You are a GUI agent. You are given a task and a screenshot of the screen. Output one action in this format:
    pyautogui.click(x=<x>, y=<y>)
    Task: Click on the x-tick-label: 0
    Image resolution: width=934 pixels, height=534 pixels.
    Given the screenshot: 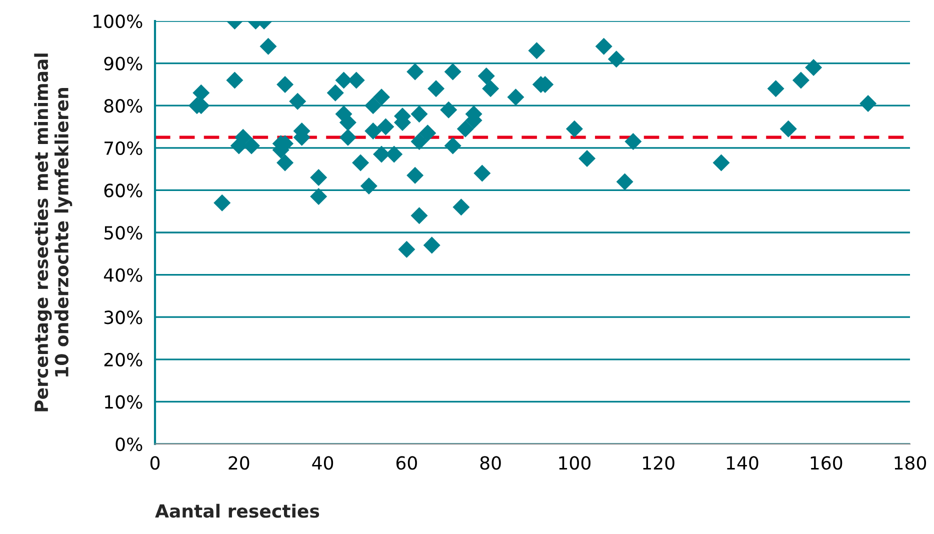 What is the action you would take?
    pyautogui.click(x=155, y=463)
    